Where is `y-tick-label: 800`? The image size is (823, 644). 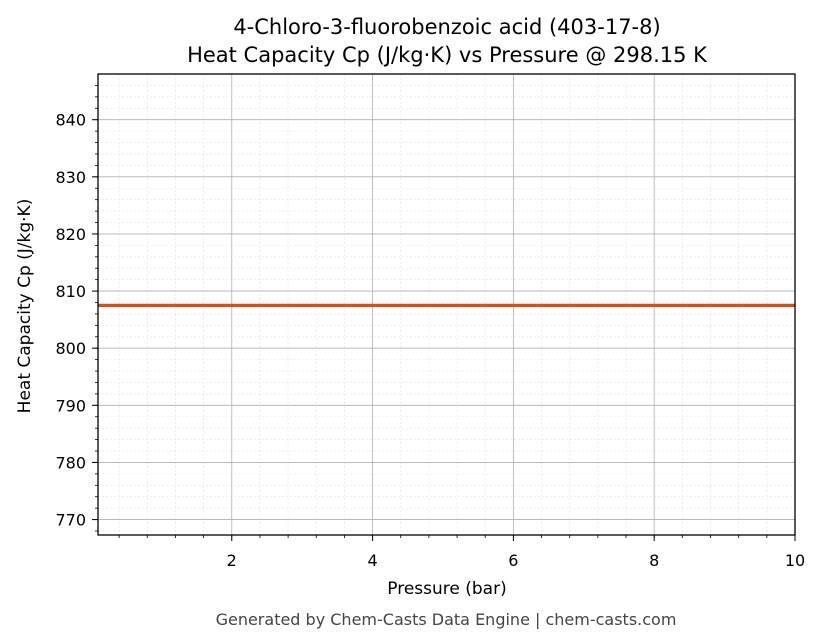 y-tick-label: 800 is located at coordinates (70, 348).